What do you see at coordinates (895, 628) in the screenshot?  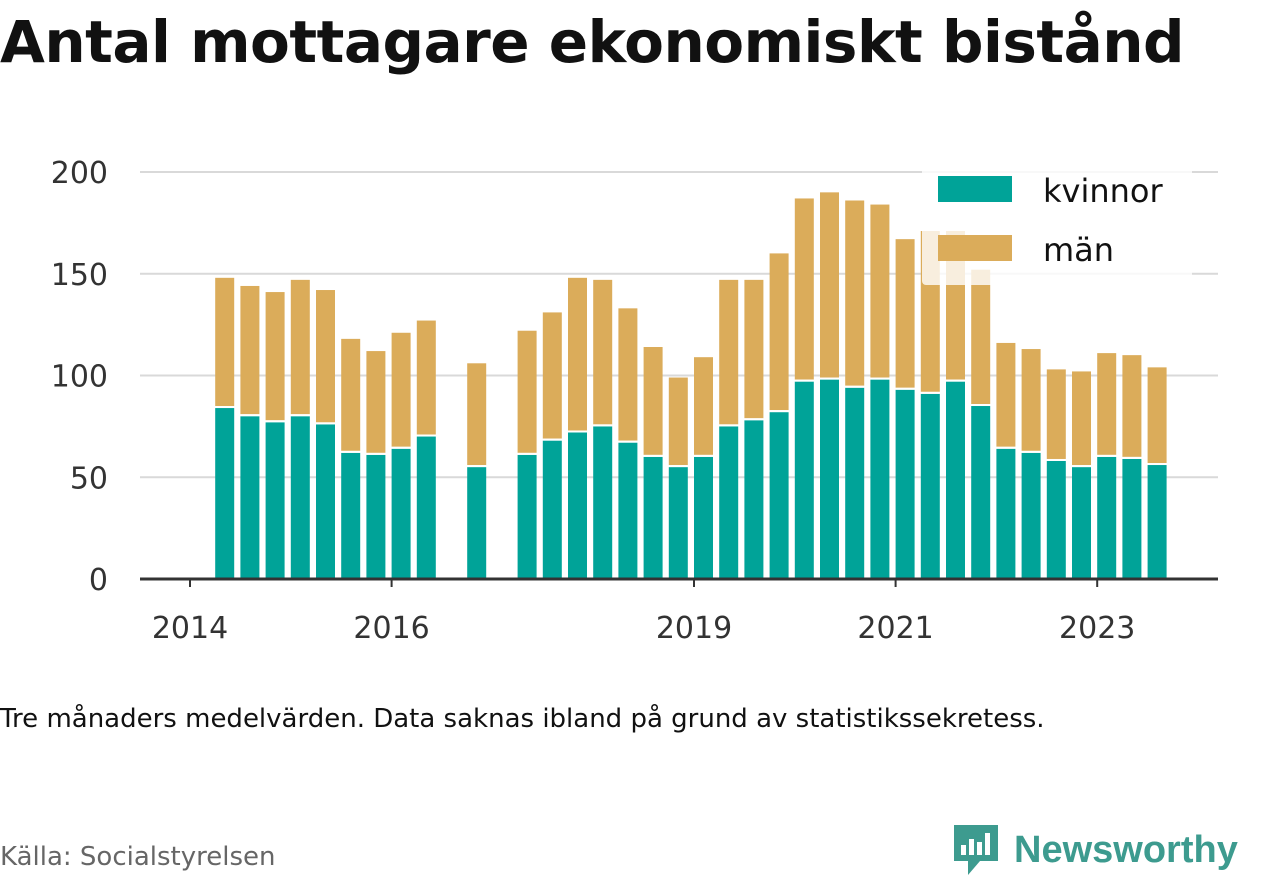 I see `x-tick-label: 2021` at bounding box center [895, 628].